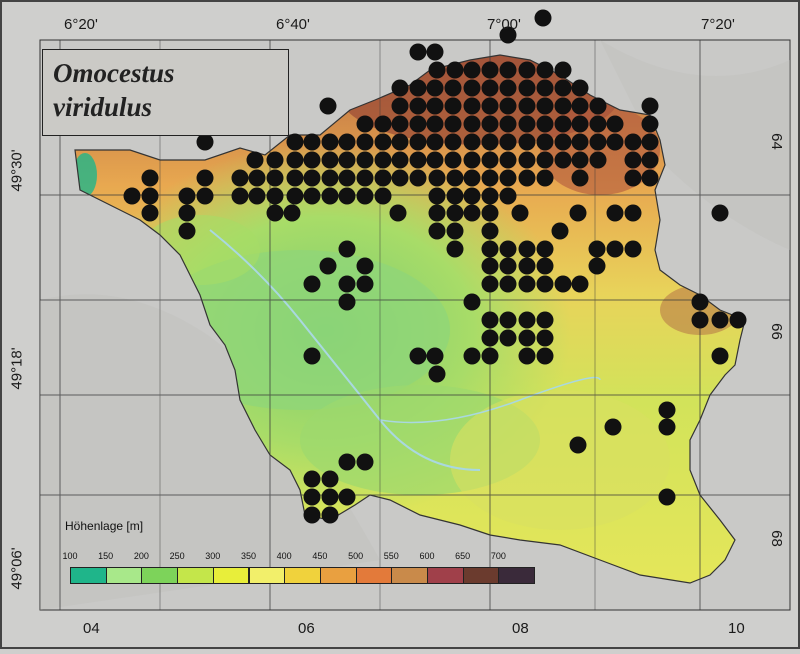  Describe the element at coordinates (104, 526) in the screenshot. I see `legend-title: Höhenlage [m]` at that location.